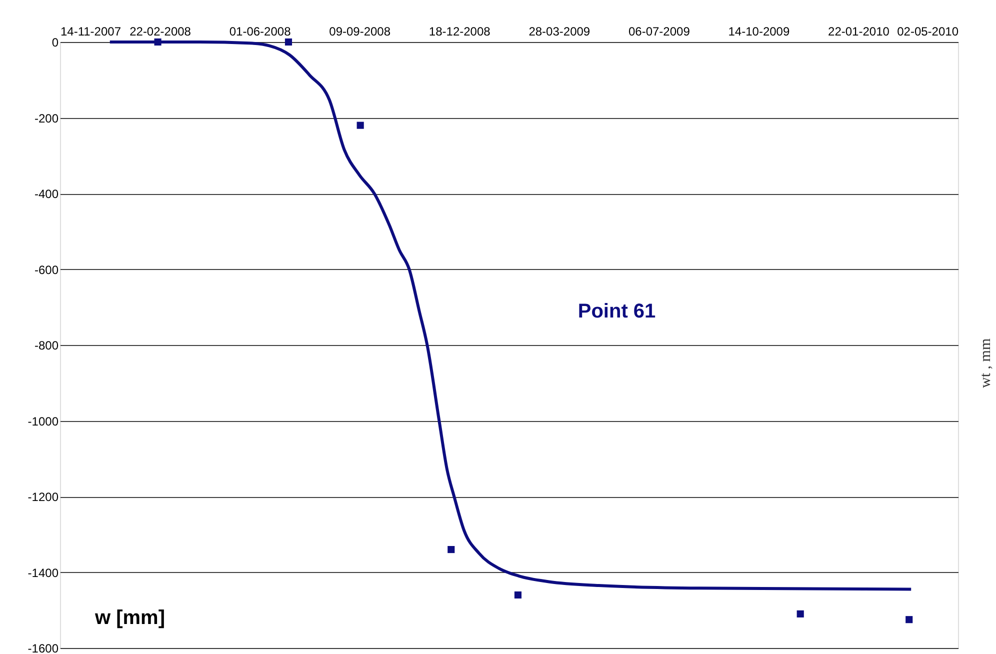 Image resolution: width=996 pixels, height=654 pixels. What do you see at coordinates (55, 43) in the screenshot?
I see `y-tick-label: 0` at bounding box center [55, 43].